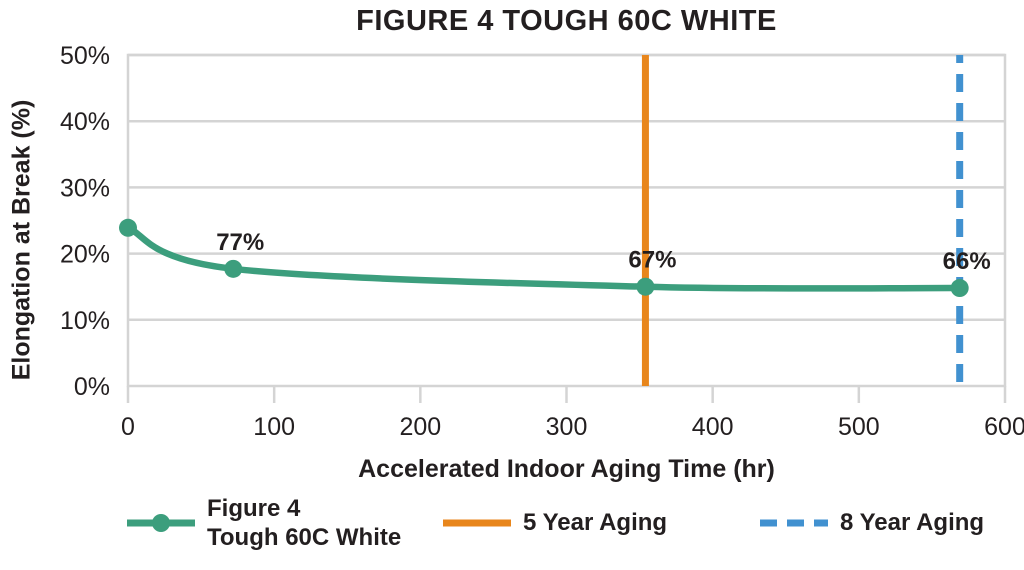  I want to click on x-tick-label: 300, so click(567, 427).